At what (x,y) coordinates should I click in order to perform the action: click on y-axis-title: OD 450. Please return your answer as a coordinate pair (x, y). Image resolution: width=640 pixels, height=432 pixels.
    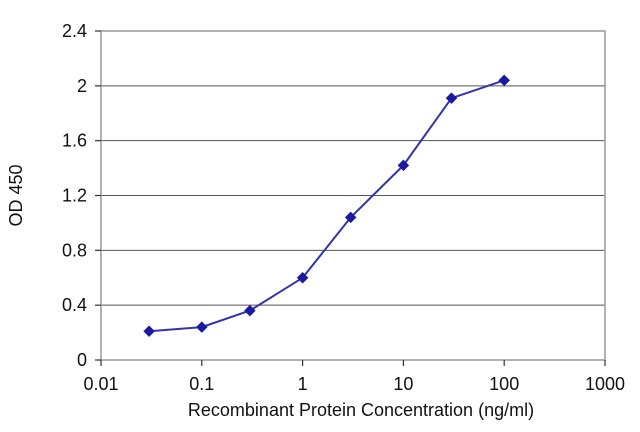
    Looking at the image, I should click on (16, 195).